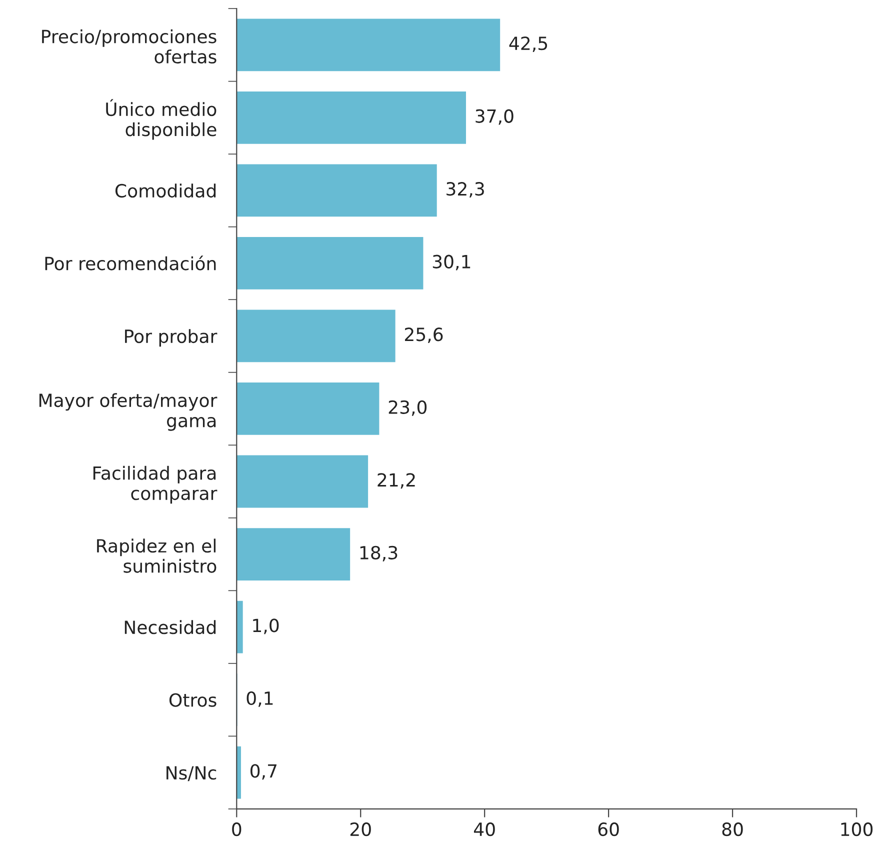 This screenshot has height=856, width=883. Describe the element at coordinates (129, 46) in the screenshot. I see `y-tick-label: Precio/promociones ofertas` at that location.